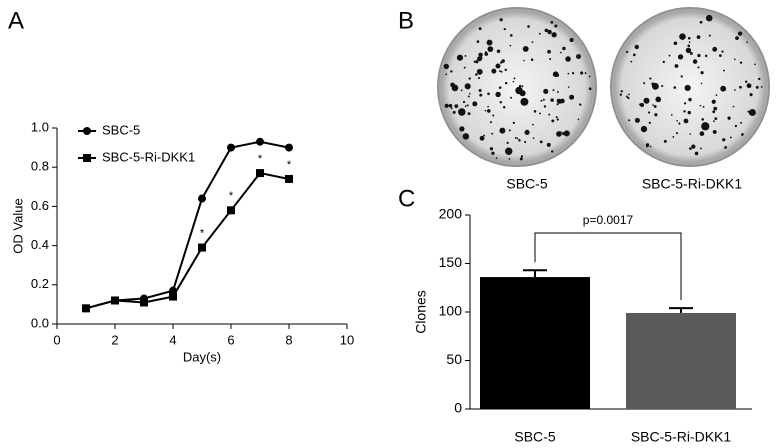  What do you see at coordinates (172, 339) in the screenshot?
I see `x-tick-label: 4` at bounding box center [172, 339].